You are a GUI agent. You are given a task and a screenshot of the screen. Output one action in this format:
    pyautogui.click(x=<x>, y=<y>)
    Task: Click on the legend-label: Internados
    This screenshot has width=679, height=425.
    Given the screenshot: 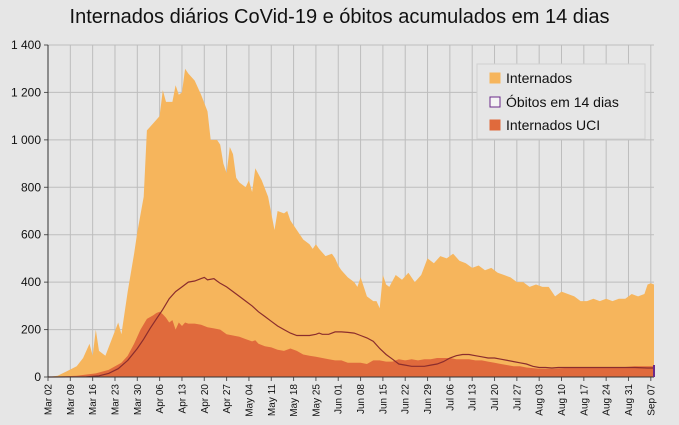 What is the action you would take?
    pyautogui.click(x=539, y=78)
    